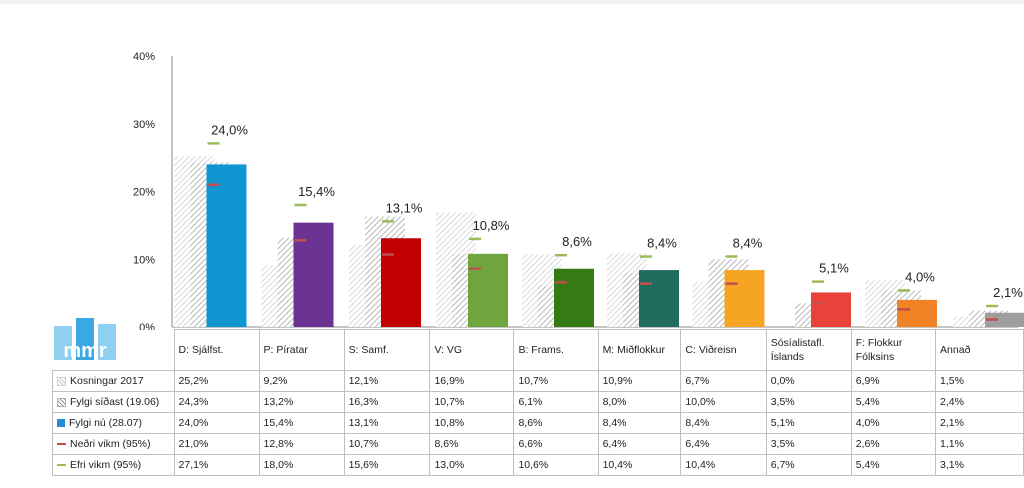  Describe the element at coordinates (216, 350) in the screenshot. I see `category-header: D: Sjálfst.` at that location.